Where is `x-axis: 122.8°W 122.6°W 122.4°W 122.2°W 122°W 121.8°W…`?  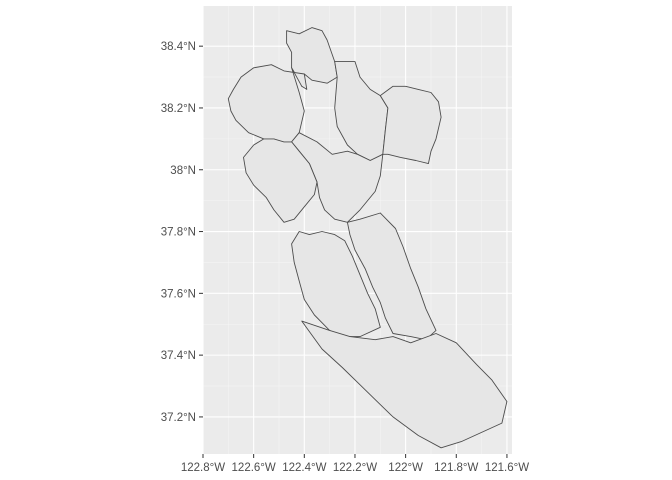 x-axis: 122.8°W 122.6°W 122.4°W 122.2°W 122°W 121.8°W… is located at coordinates (355, 464).